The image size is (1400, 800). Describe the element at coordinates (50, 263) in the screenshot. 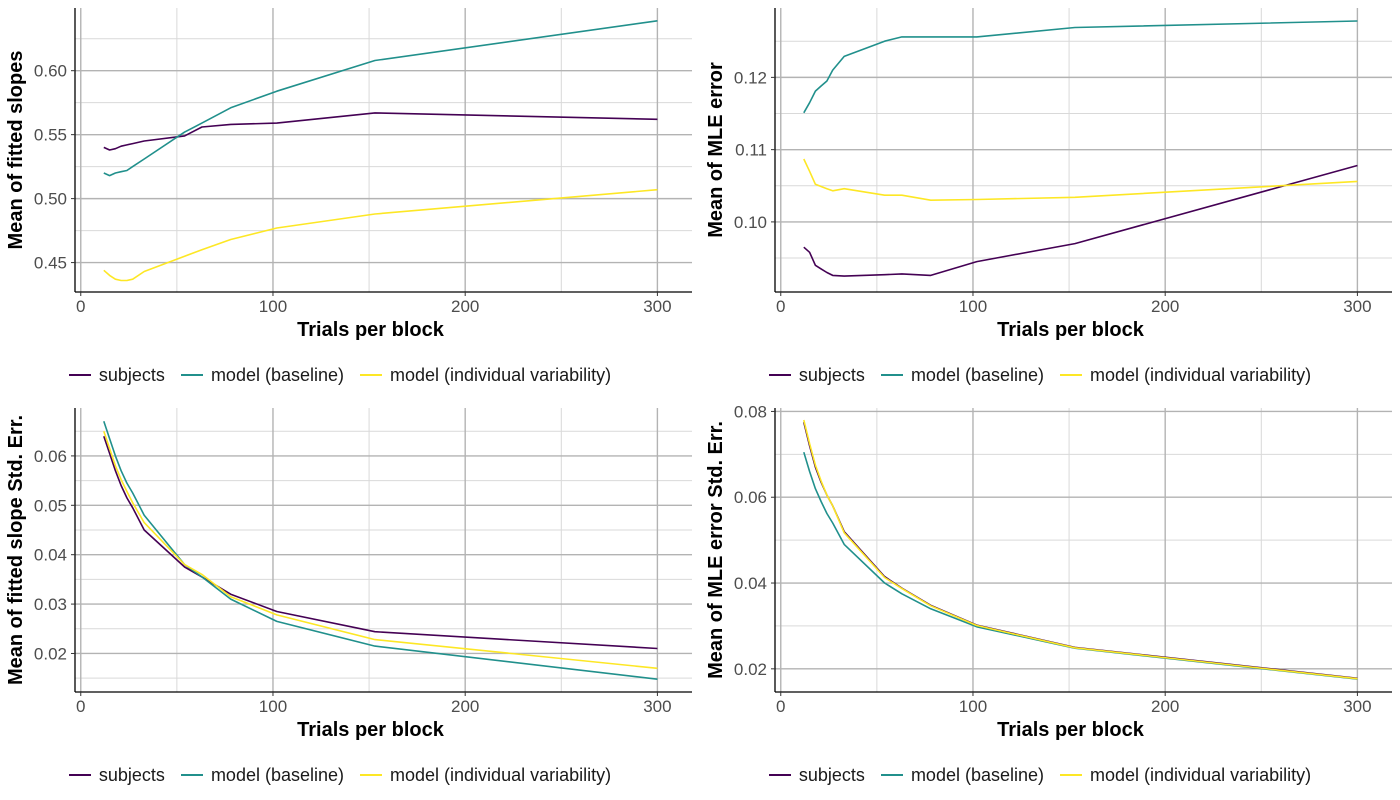

I see `y-tick-label: 0.45` at that location.